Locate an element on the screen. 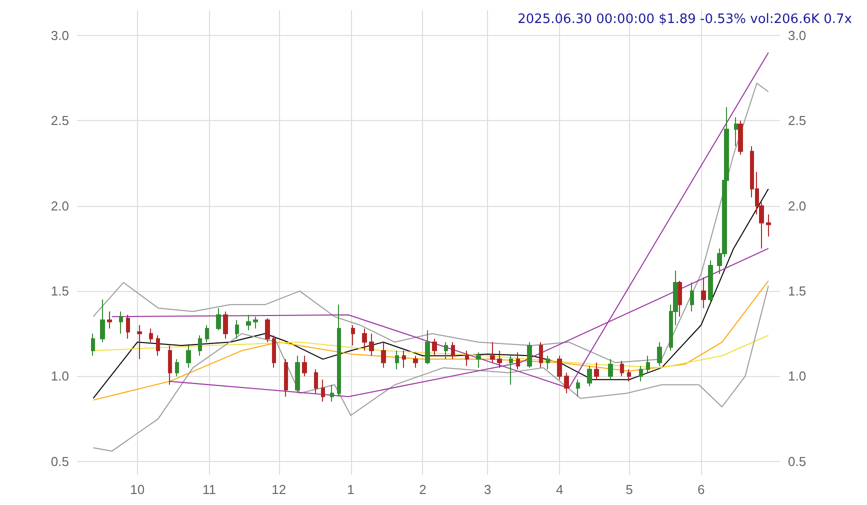 The image size is (867, 505). x-tick-label: 11 is located at coordinates (209, 489).